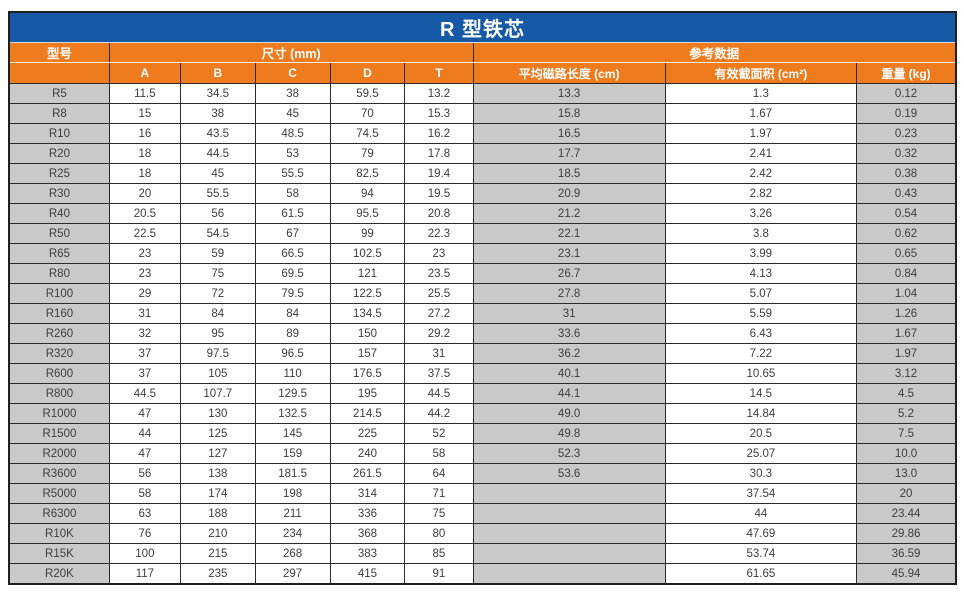 The image size is (965, 597). I want to click on value-cell: 145, so click(292, 433).